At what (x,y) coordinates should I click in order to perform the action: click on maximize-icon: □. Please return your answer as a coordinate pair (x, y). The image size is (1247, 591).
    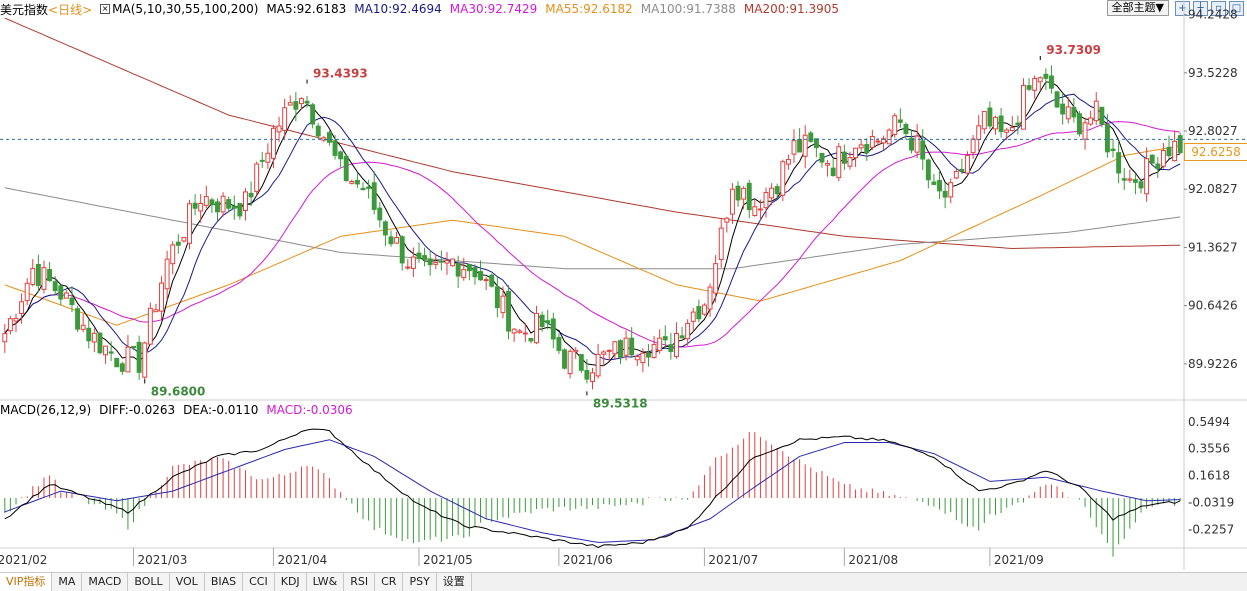
    Looking at the image, I should click on (1236, 8).